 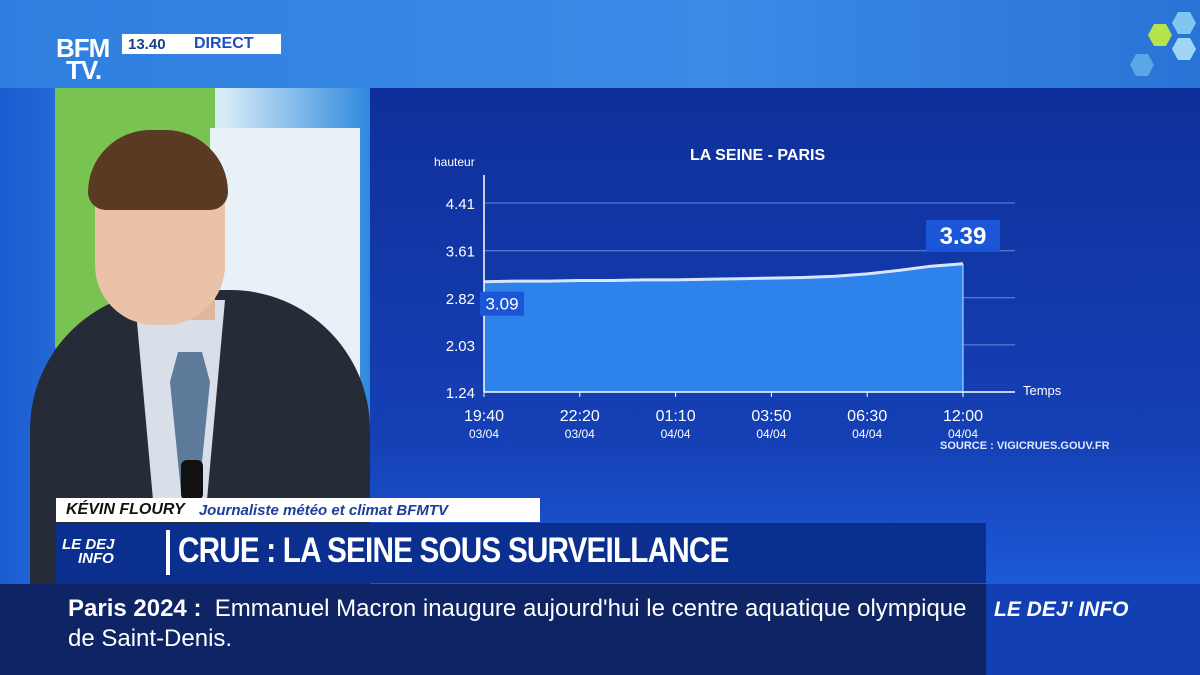 What do you see at coordinates (1093, 629) in the screenshot?
I see `program-brand: LE DEJ' INFO` at bounding box center [1093, 629].